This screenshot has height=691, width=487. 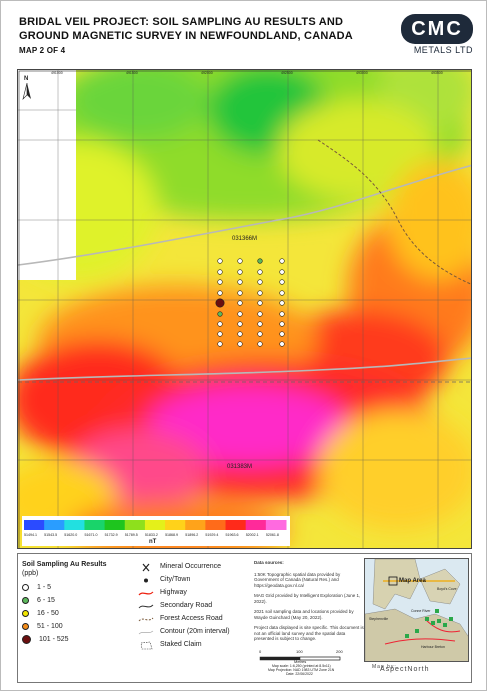 What do you see at coordinates (57, 73) in the screenshot?
I see `grid-label: 491000` at bounding box center [57, 73].